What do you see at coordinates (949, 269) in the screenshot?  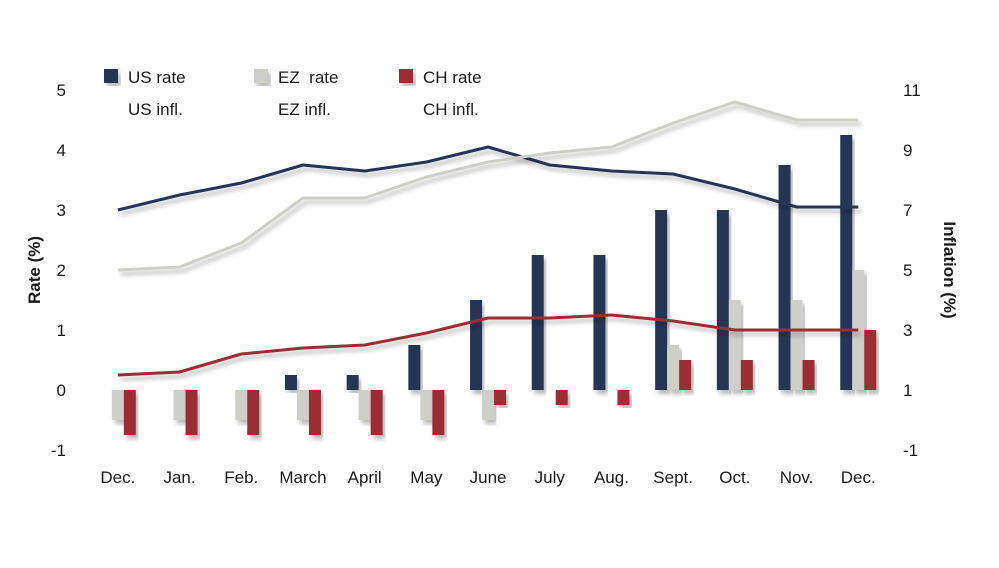 I see `y2-axis-title: Inflation (%)` at bounding box center [949, 269].